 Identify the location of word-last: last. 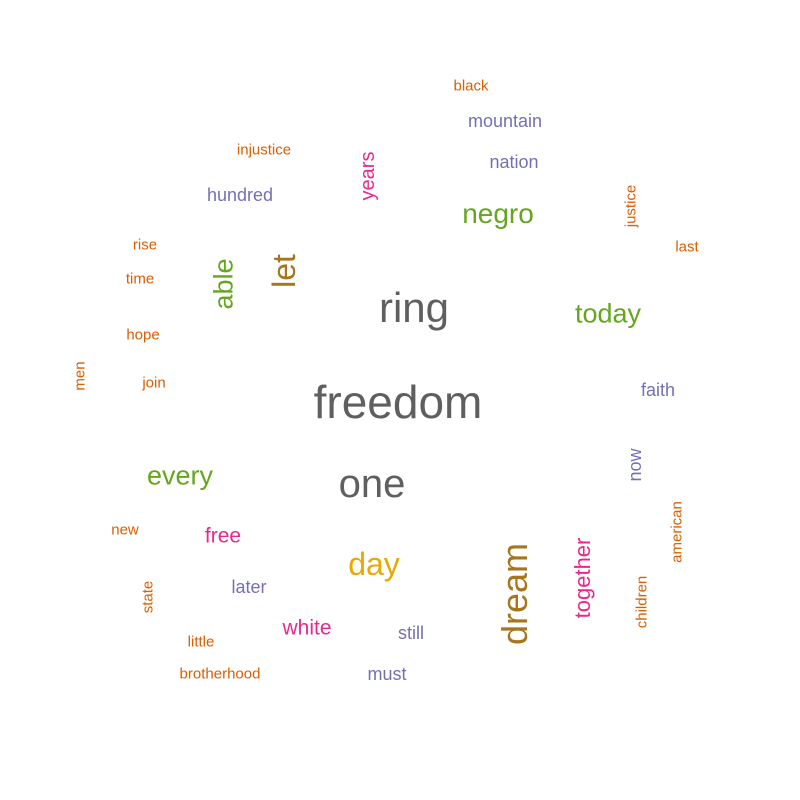
(687, 247).